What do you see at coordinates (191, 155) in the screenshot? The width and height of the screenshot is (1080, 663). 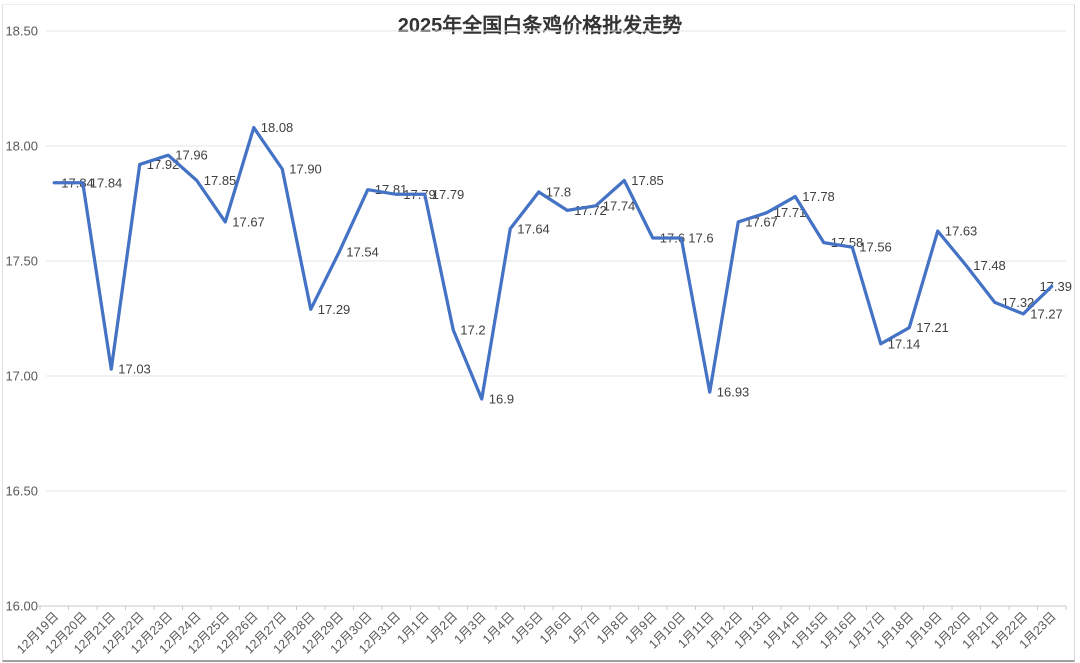 I see `data-label: 17.96` at bounding box center [191, 155].